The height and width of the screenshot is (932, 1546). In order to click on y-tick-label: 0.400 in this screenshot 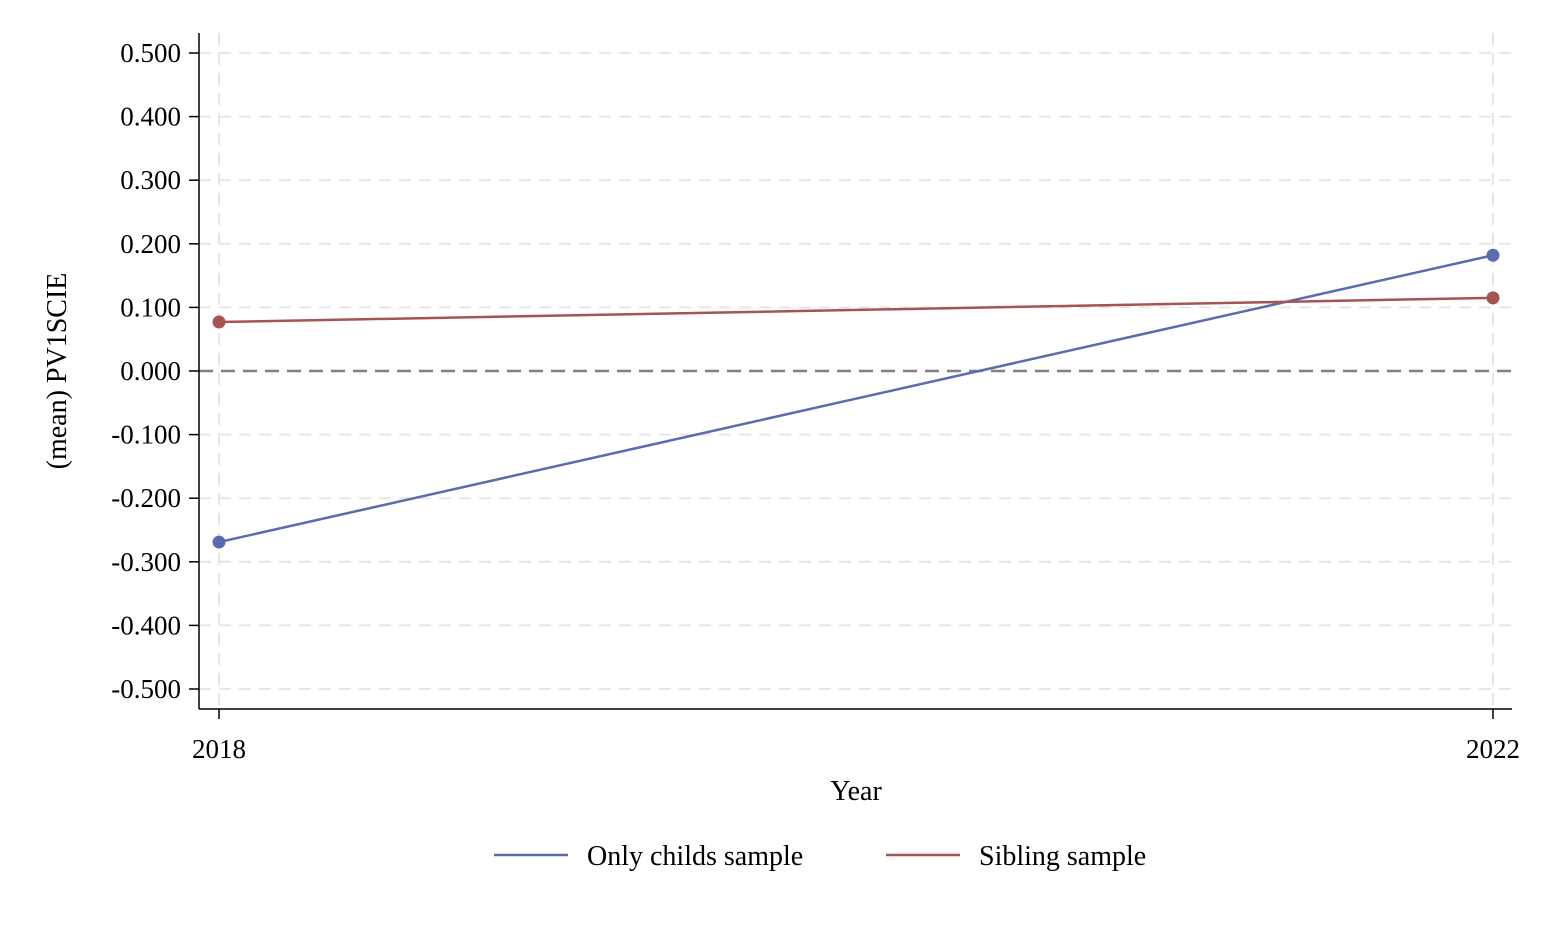, I will do `click(150, 117)`.